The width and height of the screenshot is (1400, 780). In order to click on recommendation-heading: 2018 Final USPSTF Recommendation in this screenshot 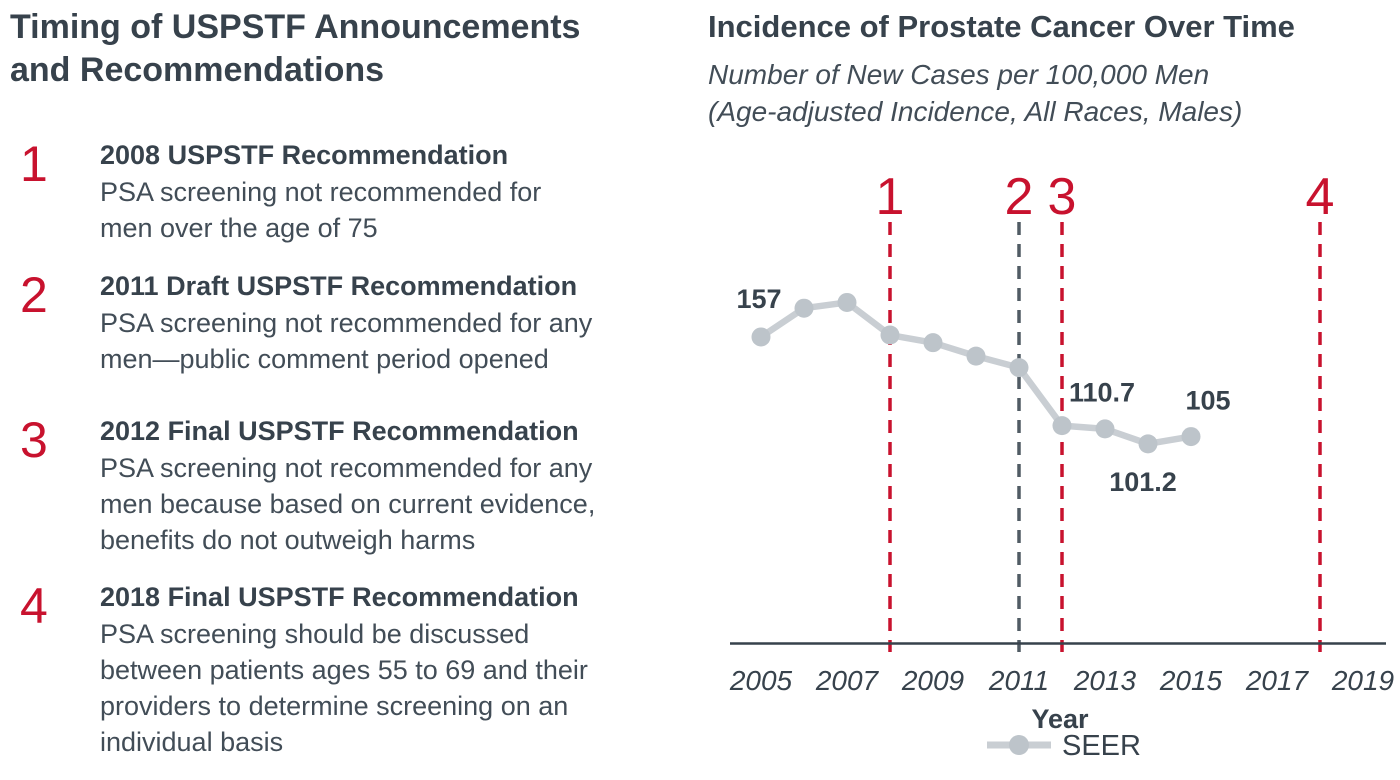, I will do `click(339, 597)`.